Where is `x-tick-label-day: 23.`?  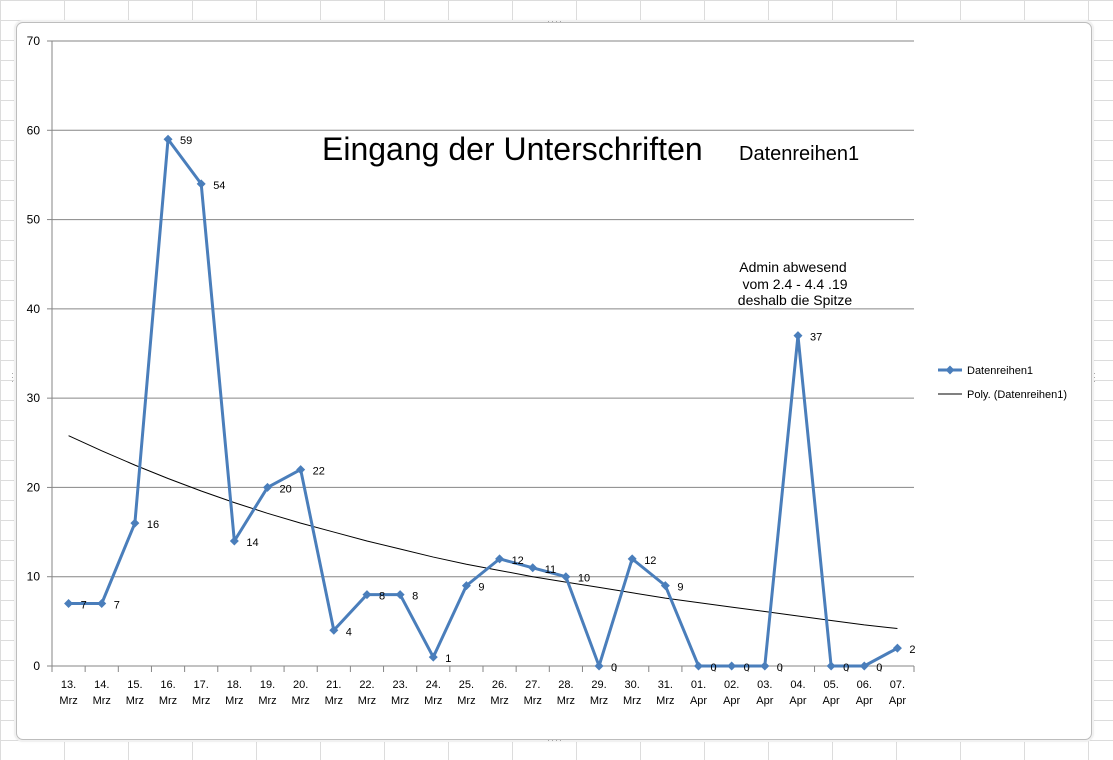 x-tick-label-day: 23. is located at coordinates (399, 685).